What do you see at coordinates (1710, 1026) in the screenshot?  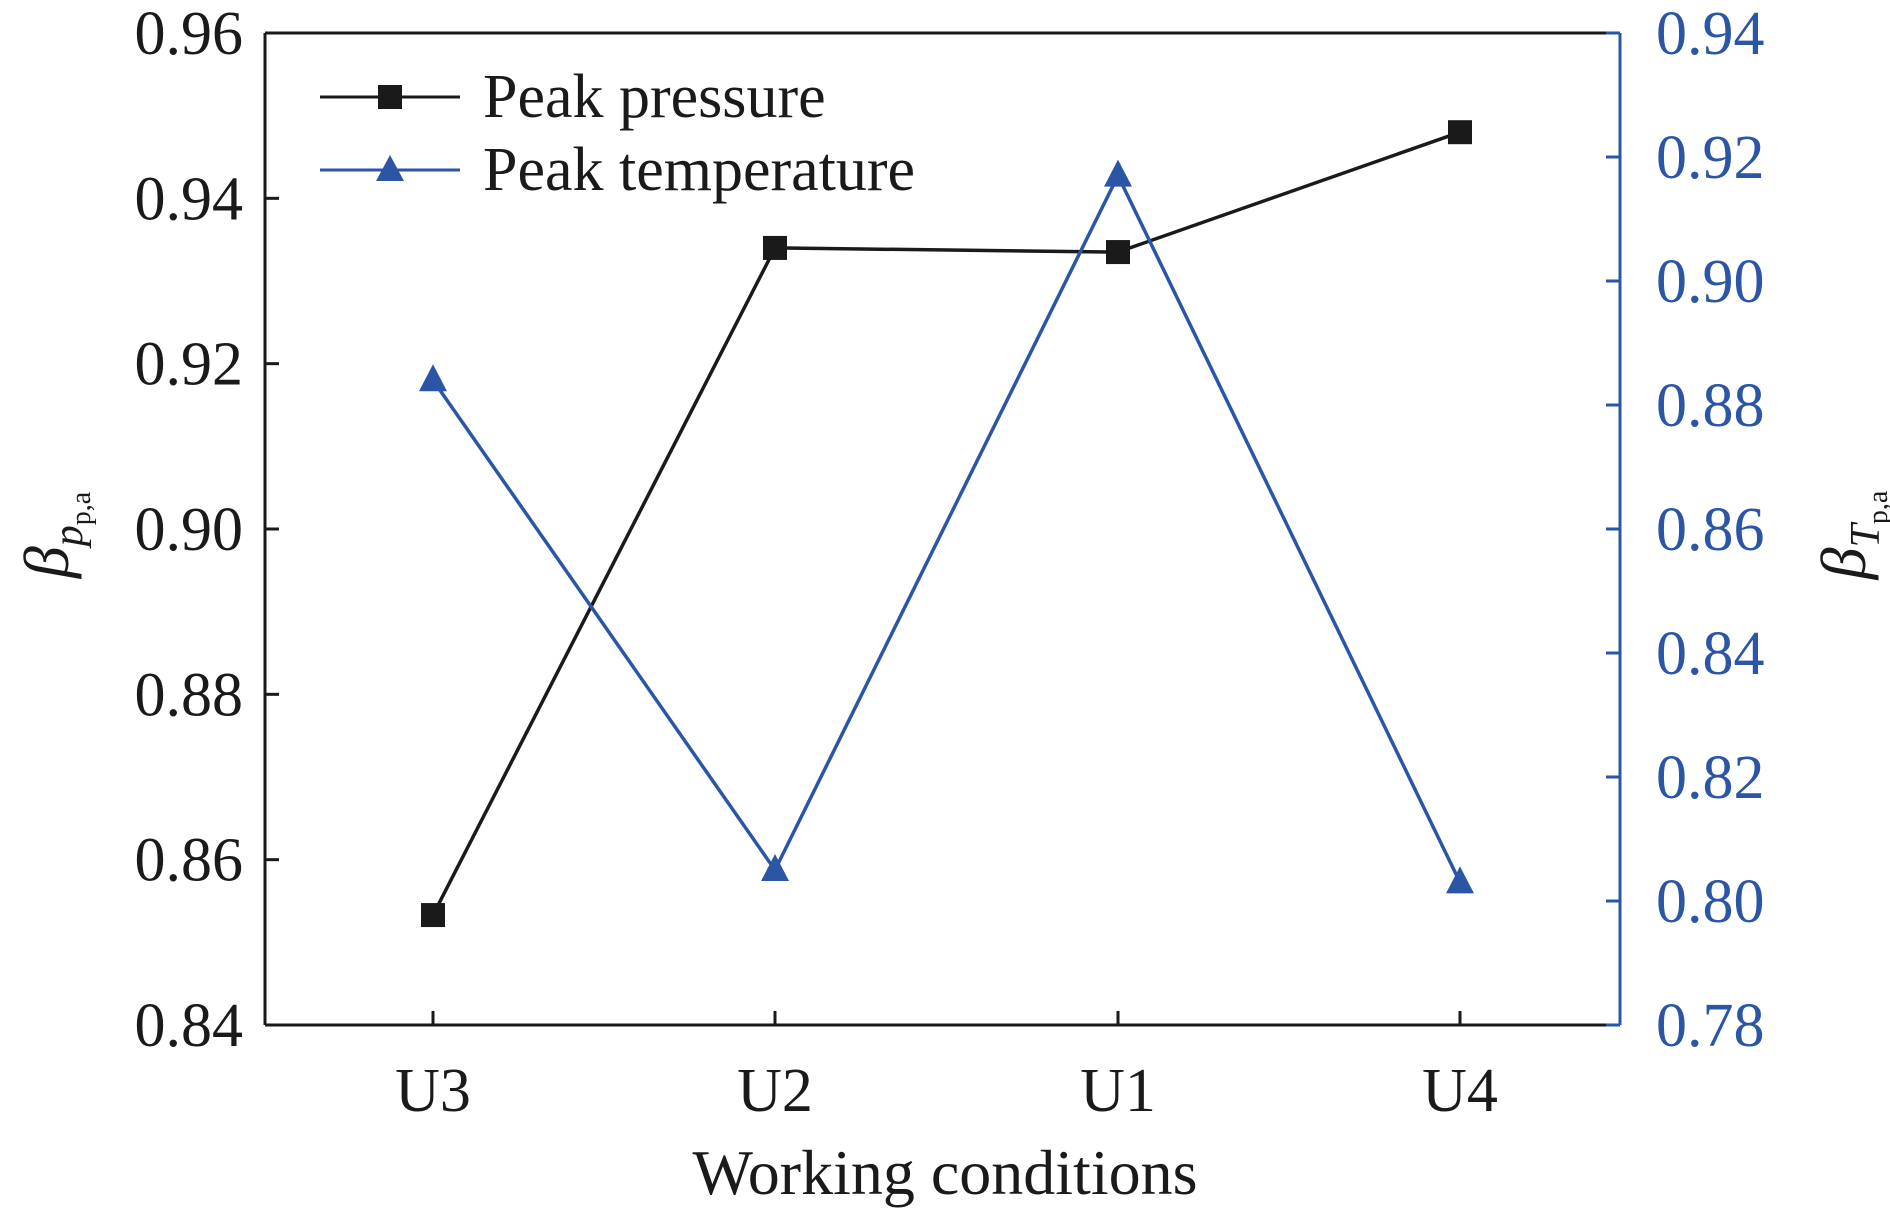 I see `y-right-tick-label: 0.78` at bounding box center [1710, 1026].